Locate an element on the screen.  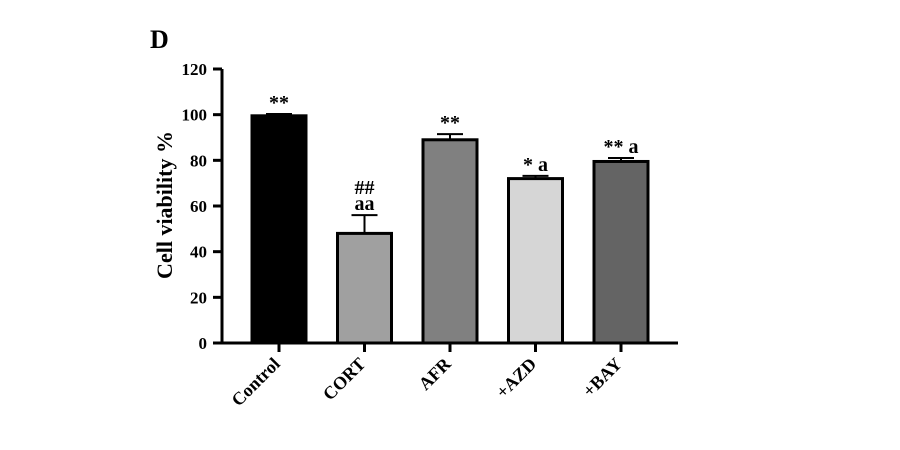
y-axis: 0 20 40 60 80 100 120 is located at coordinates (203, 206).